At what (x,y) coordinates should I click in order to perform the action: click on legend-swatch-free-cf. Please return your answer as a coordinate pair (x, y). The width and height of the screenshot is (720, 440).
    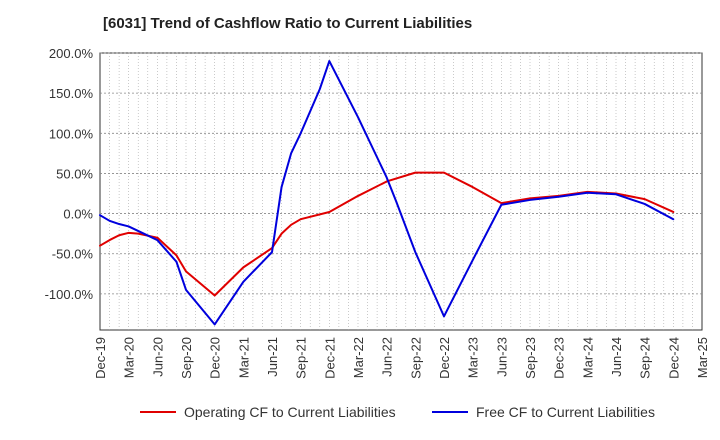
    Looking at the image, I should click on (450, 412).